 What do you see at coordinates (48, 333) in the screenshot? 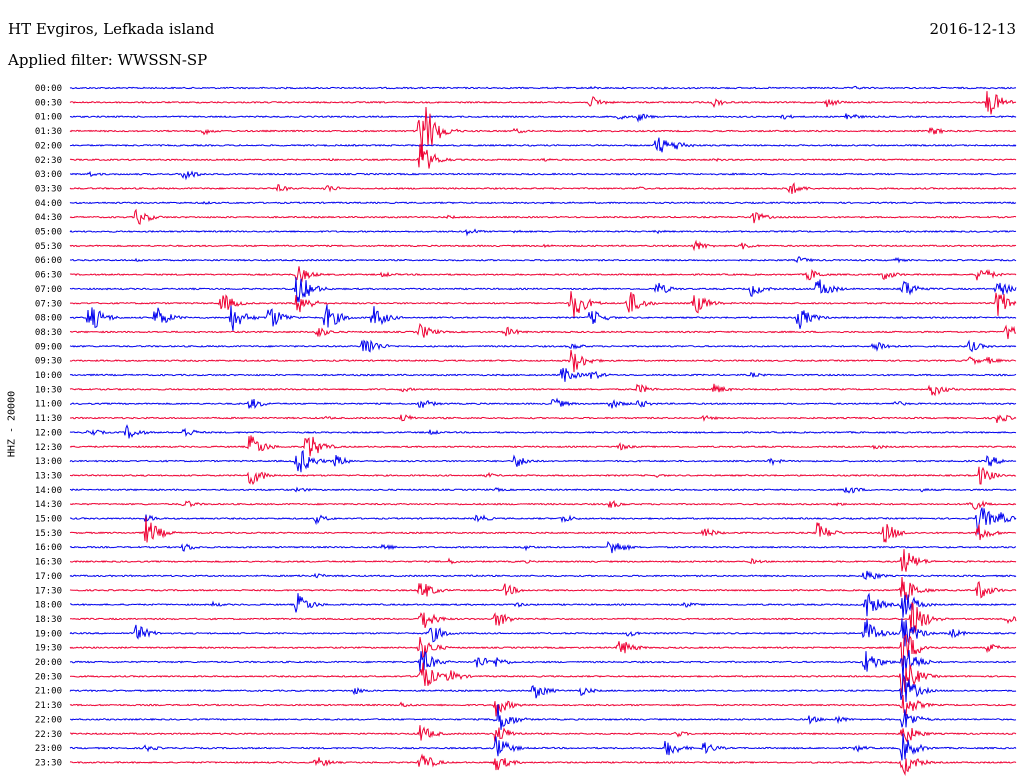
I see `time-tick-label: 08:30` at bounding box center [48, 333].